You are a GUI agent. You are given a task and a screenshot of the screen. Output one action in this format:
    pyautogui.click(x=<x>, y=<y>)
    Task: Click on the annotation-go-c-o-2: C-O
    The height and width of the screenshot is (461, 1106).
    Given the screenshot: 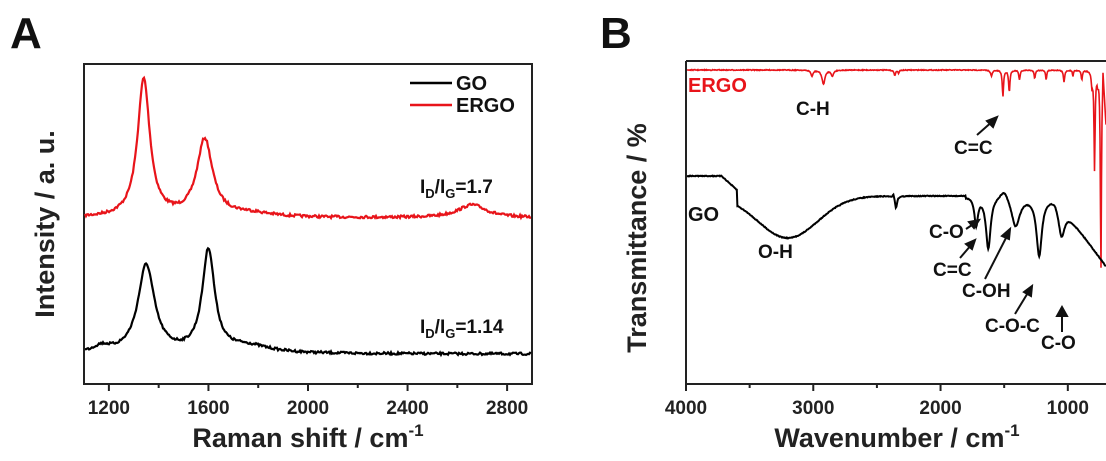 What is the action you would take?
    pyautogui.click(x=1058, y=343)
    